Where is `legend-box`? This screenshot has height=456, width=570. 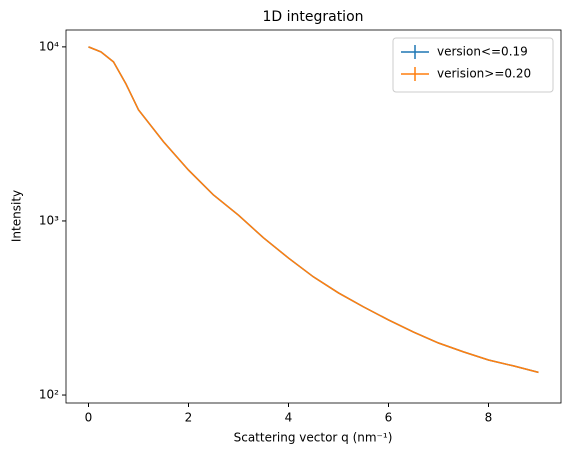 legend-box is located at coordinates (473, 65).